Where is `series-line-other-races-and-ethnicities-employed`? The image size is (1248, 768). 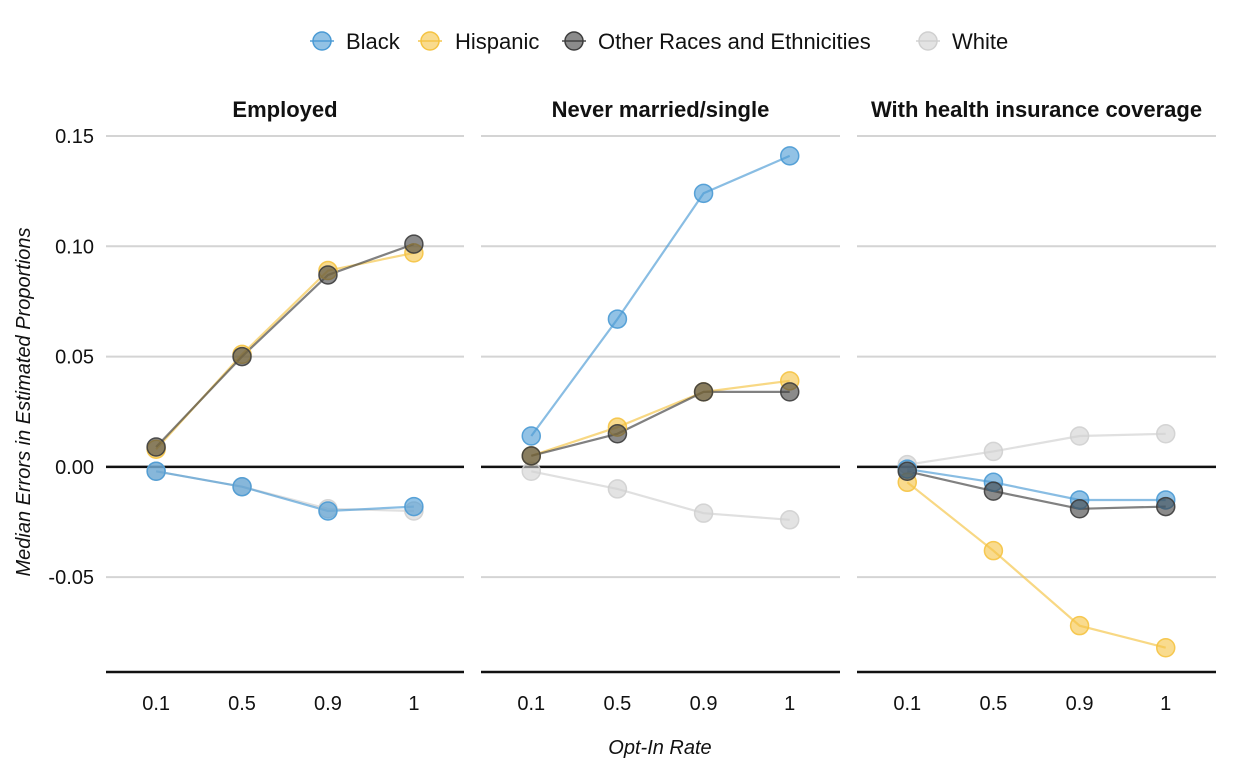 series-line-other-races-and-ethnicities-employed is located at coordinates (285, 345).